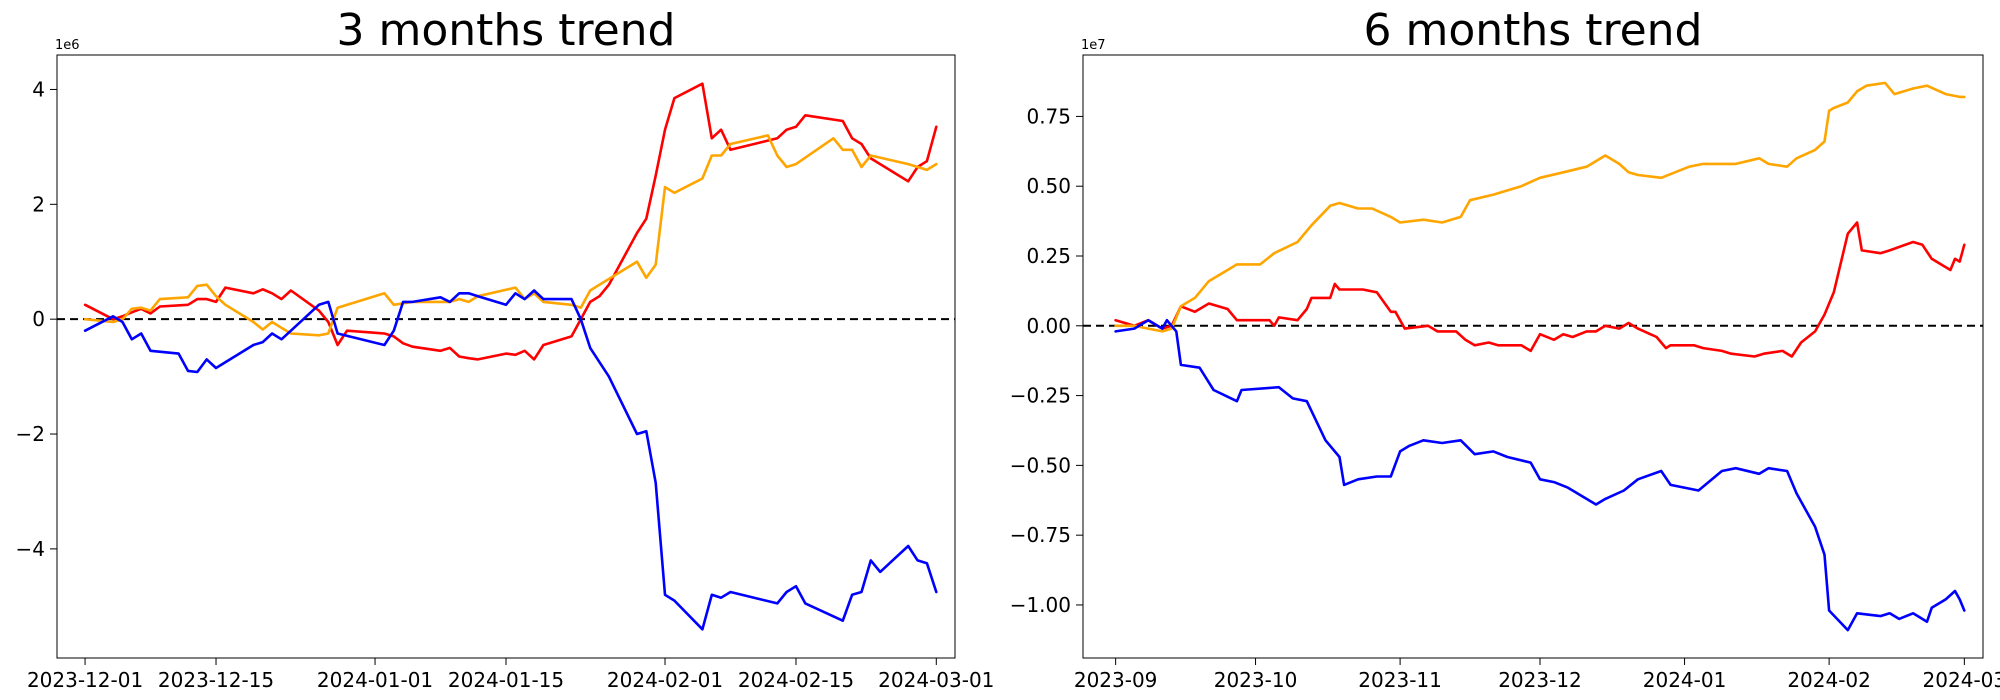 The height and width of the screenshot is (700, 2000). I want to click on y-tick-label: 0.50, so click(1048, 186).